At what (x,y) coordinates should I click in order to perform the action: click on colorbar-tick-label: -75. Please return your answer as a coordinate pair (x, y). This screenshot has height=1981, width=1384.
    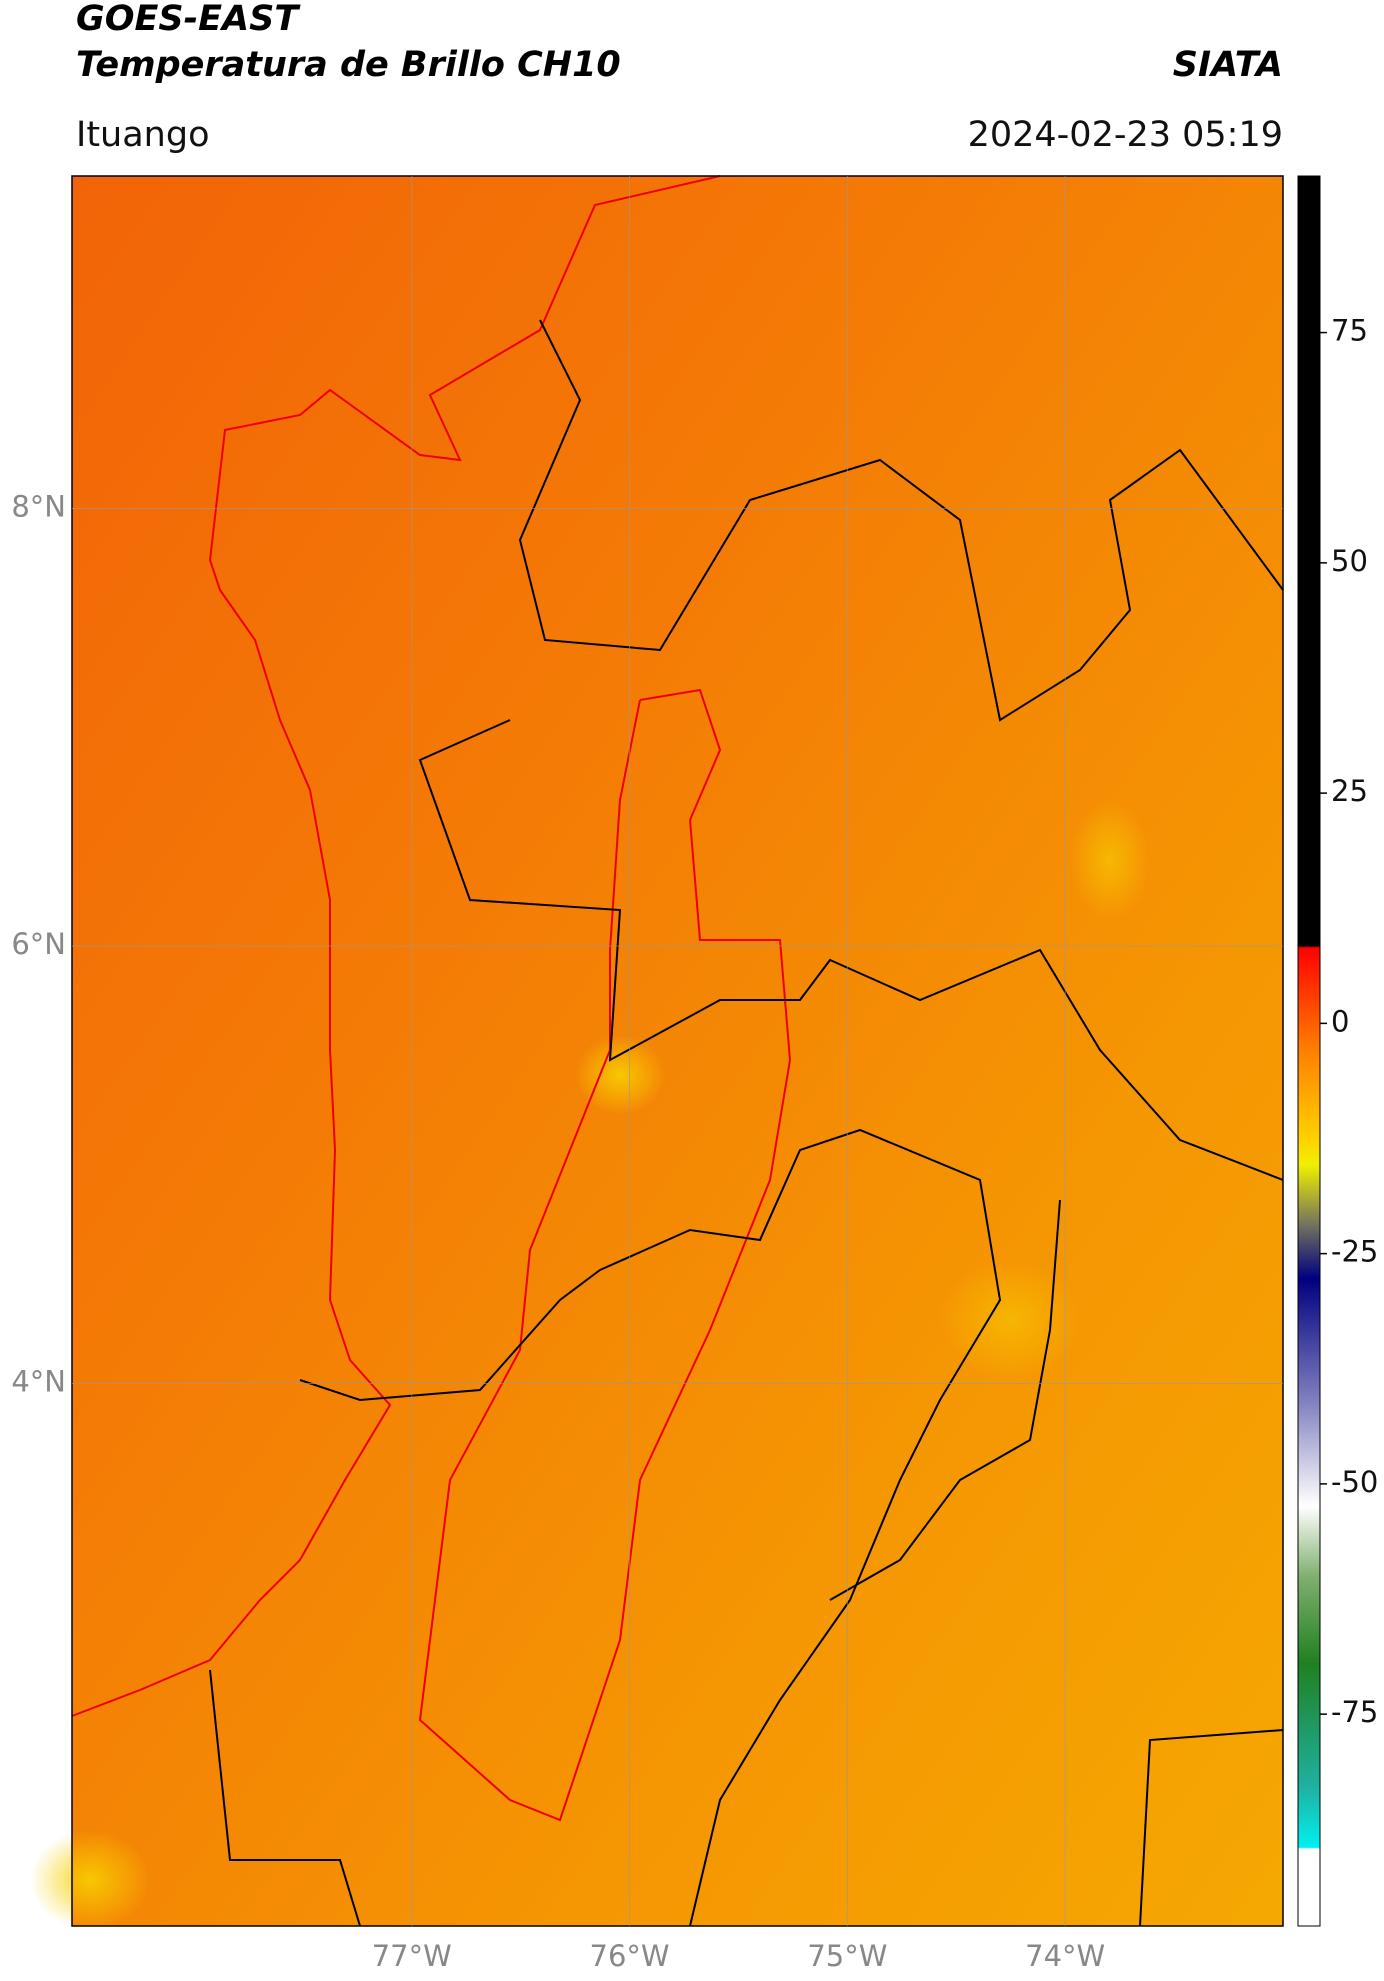
    Looking at the image, I should click on (1354, 1712).